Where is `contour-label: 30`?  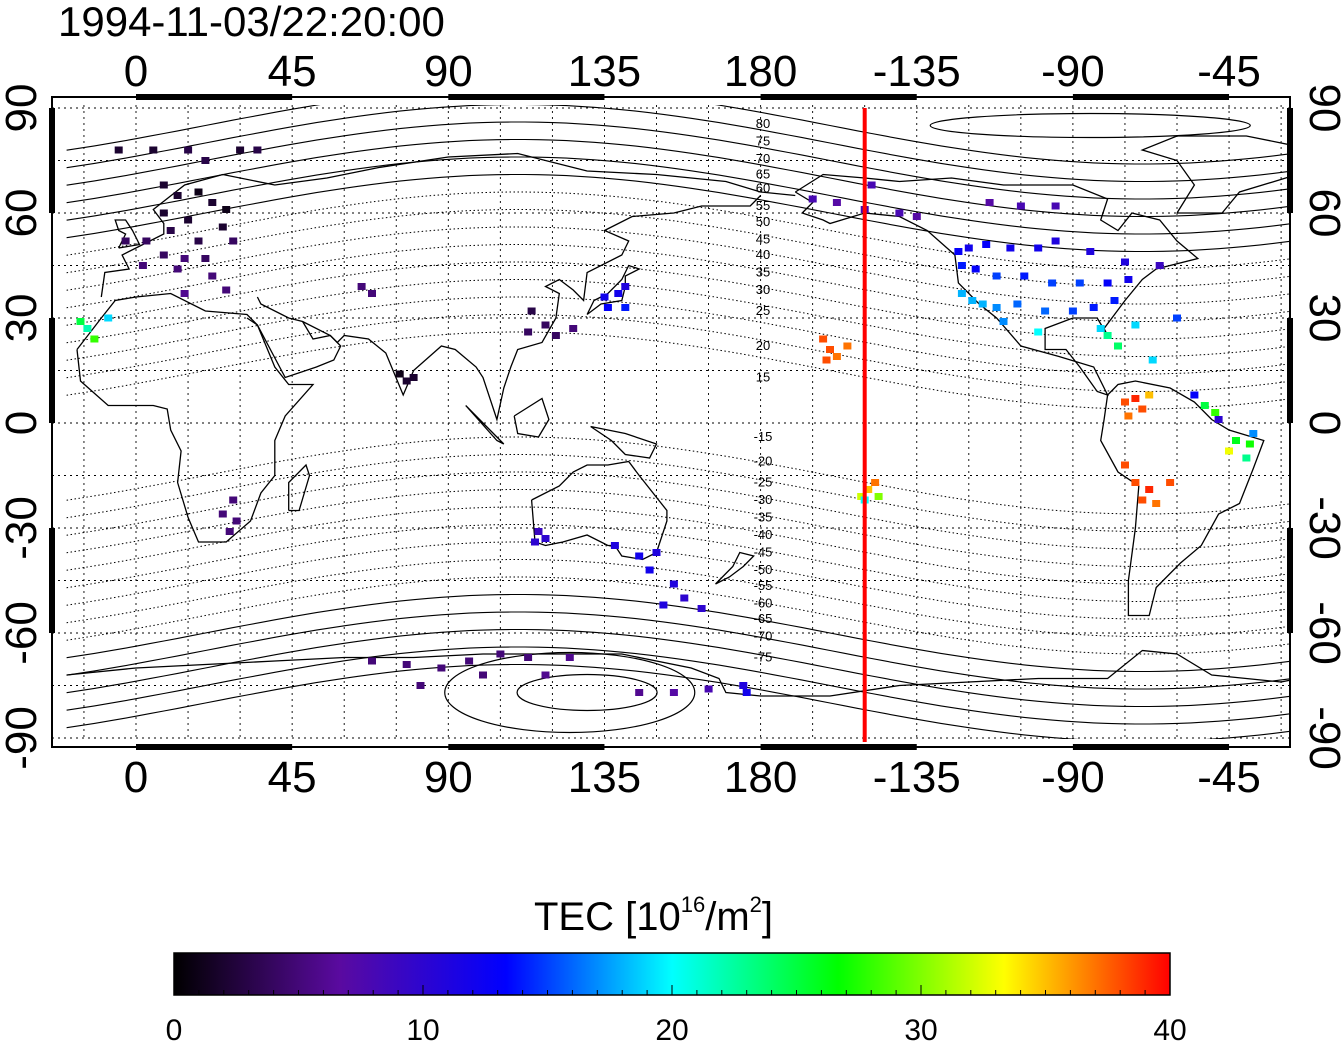 contour-label: 30 is located at coordinates (763, 289).